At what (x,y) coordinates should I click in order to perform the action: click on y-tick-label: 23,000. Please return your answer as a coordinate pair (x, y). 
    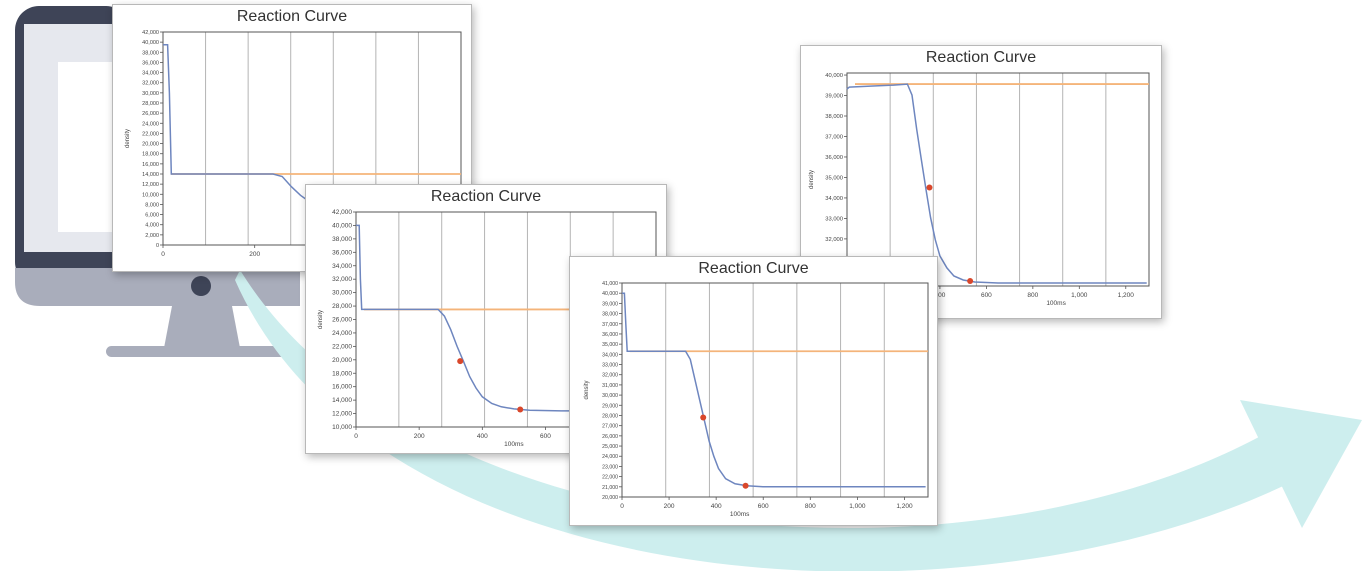
    Looking at the image, I should click on (610, 467).